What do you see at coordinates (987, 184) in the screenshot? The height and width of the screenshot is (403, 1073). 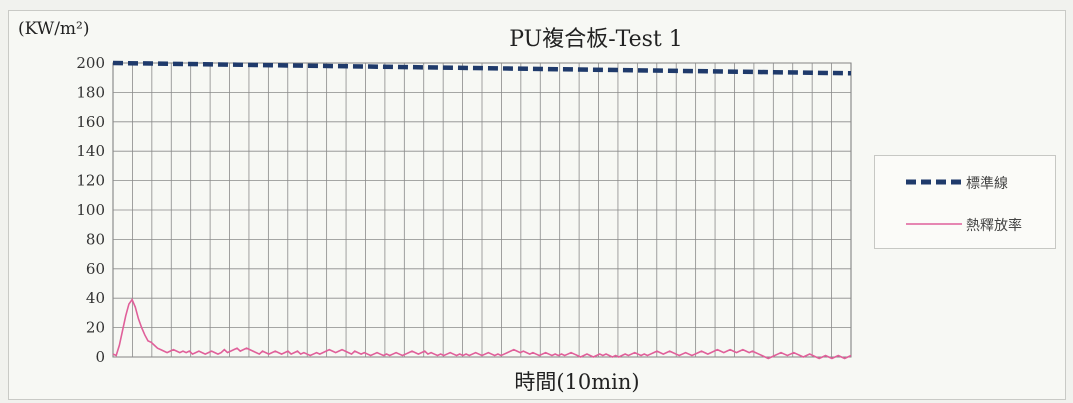 I see `legend-label-standard: 標準線` at bounding box center [987, 184].